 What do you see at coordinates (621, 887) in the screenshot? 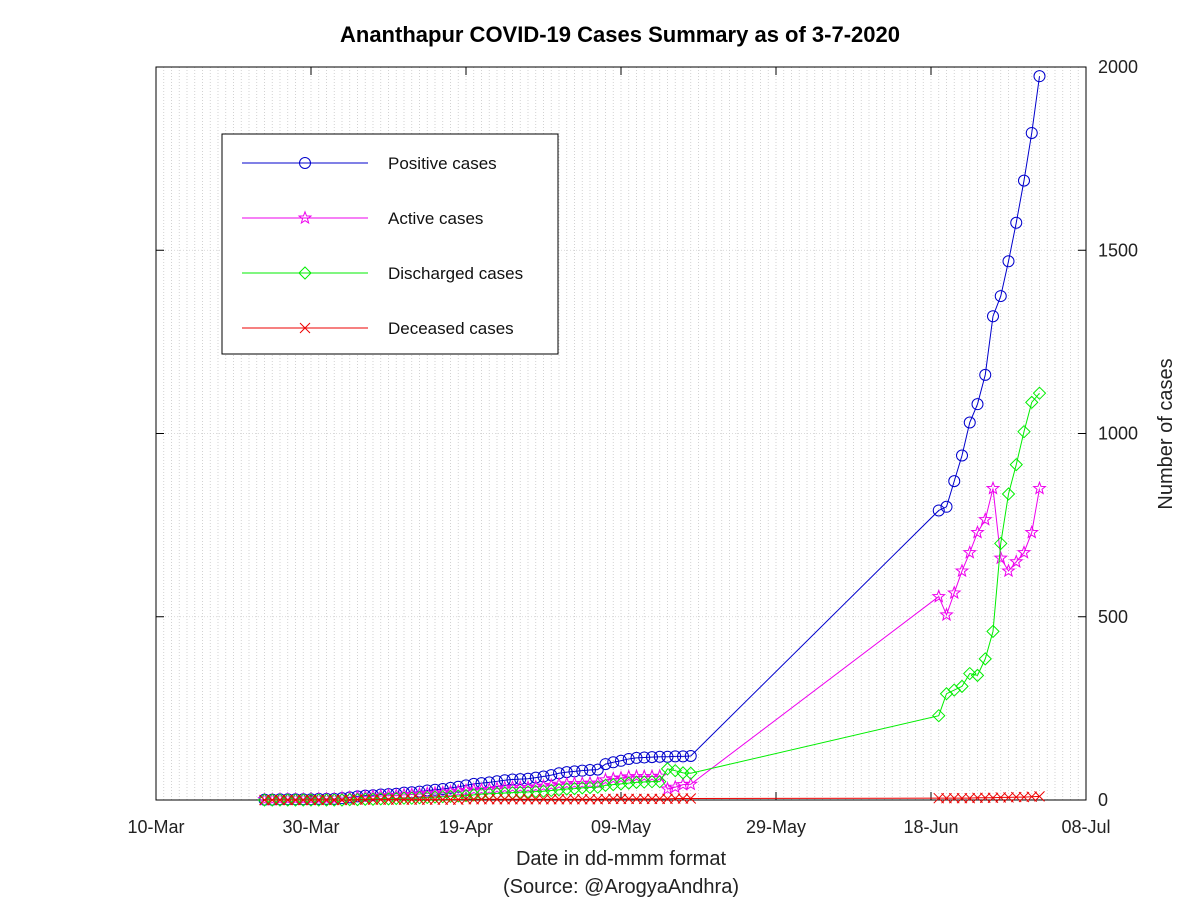
I see `x-axis-source-label: (Source: @ArogyaAndhra)` at bounding box center [621, 887].